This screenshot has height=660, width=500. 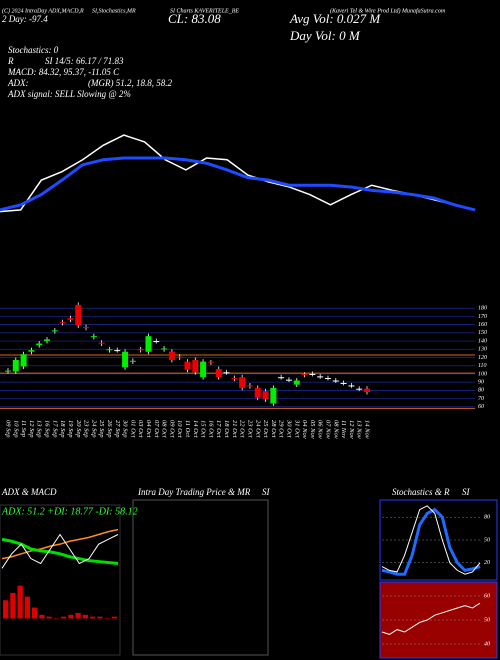 I want to click on y-tick-label: 110, so click(x=482, y=366).